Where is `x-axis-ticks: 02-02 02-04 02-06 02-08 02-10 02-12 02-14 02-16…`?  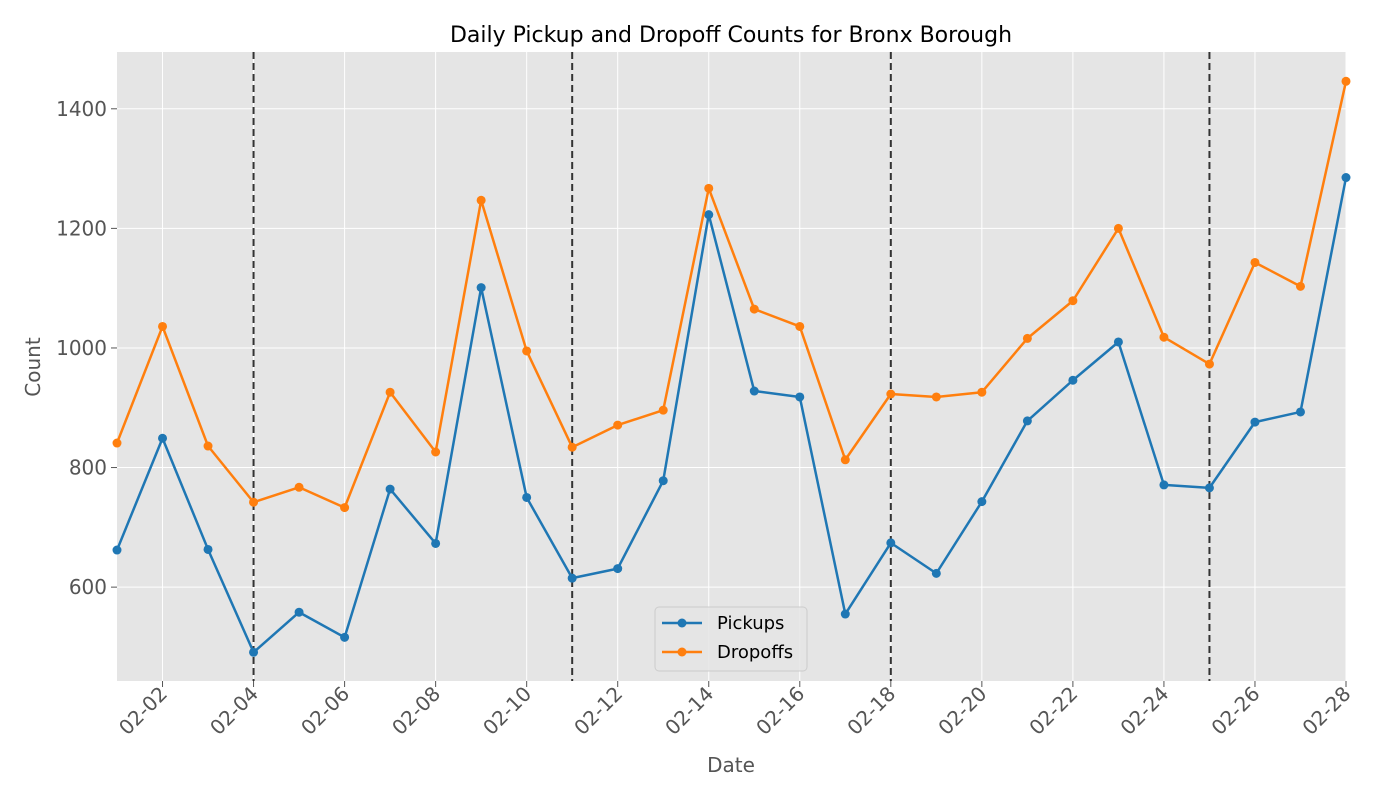
x-axis-ticks: 02-02 02-04 02-06 02-08 02-10 02-12 02-14 02-16… is located at coordinates (735, 710).